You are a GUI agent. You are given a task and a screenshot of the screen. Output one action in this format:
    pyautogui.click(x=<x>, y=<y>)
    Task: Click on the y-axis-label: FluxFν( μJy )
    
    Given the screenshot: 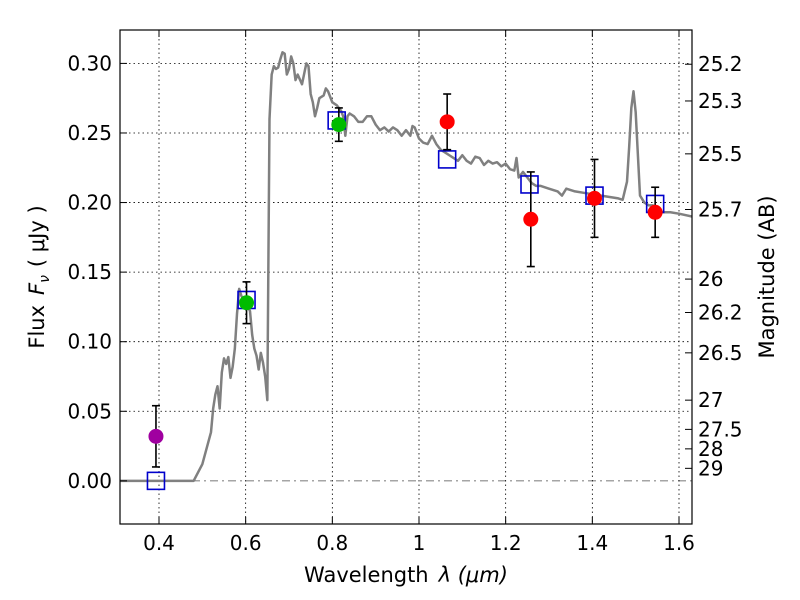 What is the action you would take?
    pyautogui.click(x=39, y=276)
    